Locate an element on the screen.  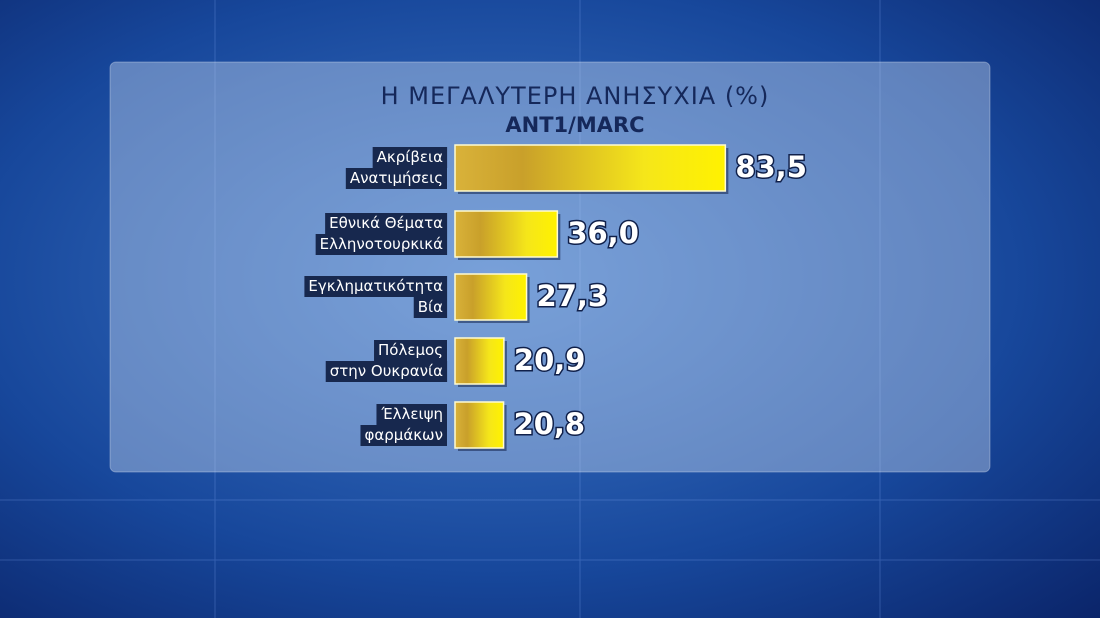
chart-subtitle: ANT1/MARC is located at coordinates (574, 125).